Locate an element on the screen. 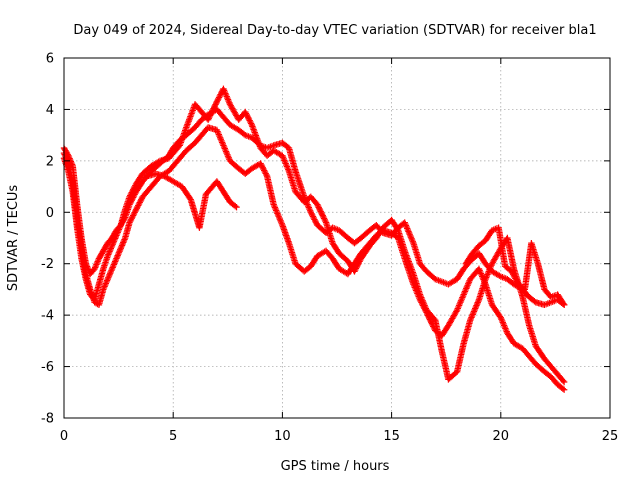 The image size is (640, 480). y-tick-label: 6 is located at coordinates (50, 59).